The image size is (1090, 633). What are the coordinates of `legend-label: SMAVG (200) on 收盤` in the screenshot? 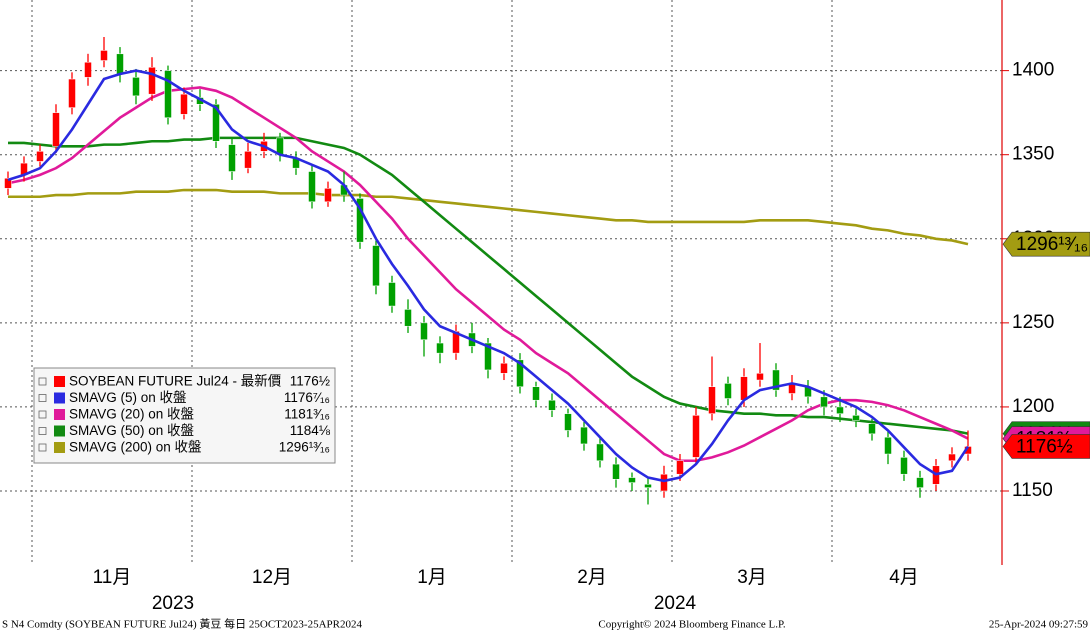 It's located at (135, 447).